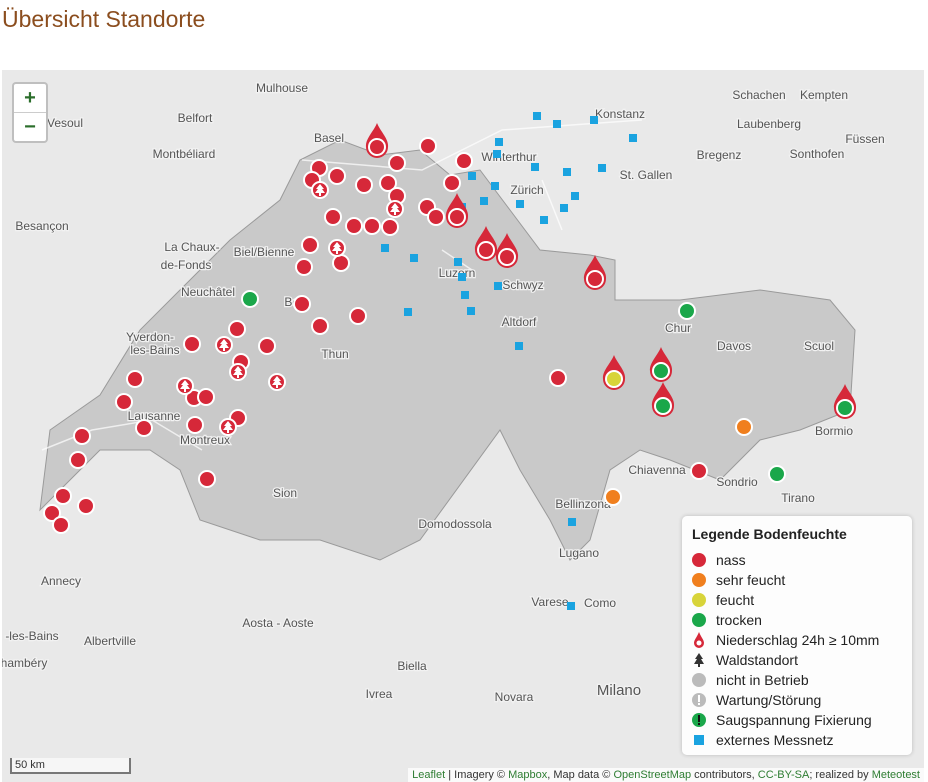 The image size is (928, 782). I want to click on city-label: Milano, so click(619, 690).